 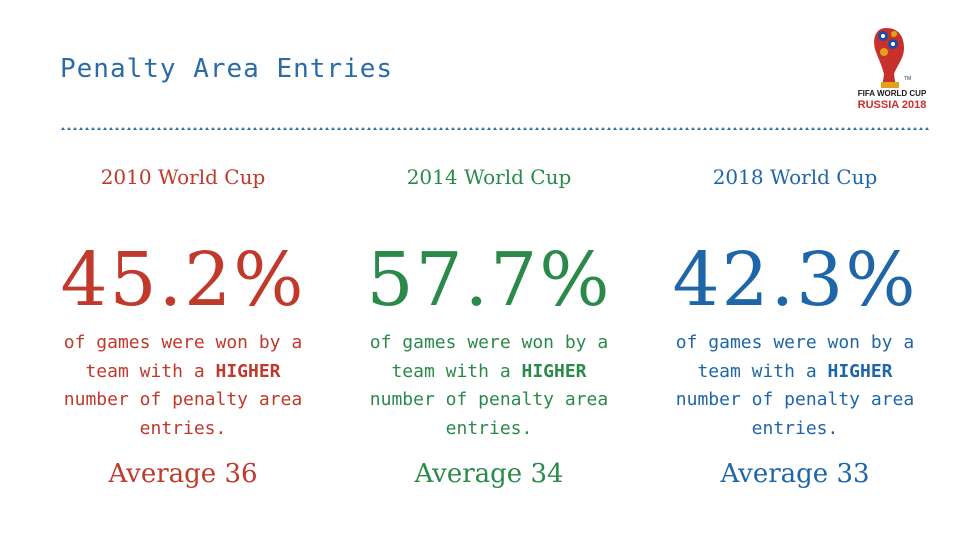 What do you see at coordinates (892, 93) in the screenshot?
I see `logo-line1: FIFA WORLD CUP` at bounding box center [892, 93].